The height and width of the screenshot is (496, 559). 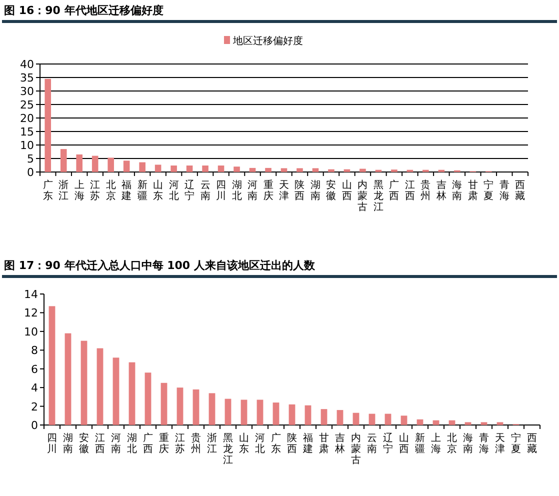 I want to click on x-tick-label: 西藏, so click(x=532, y=444).